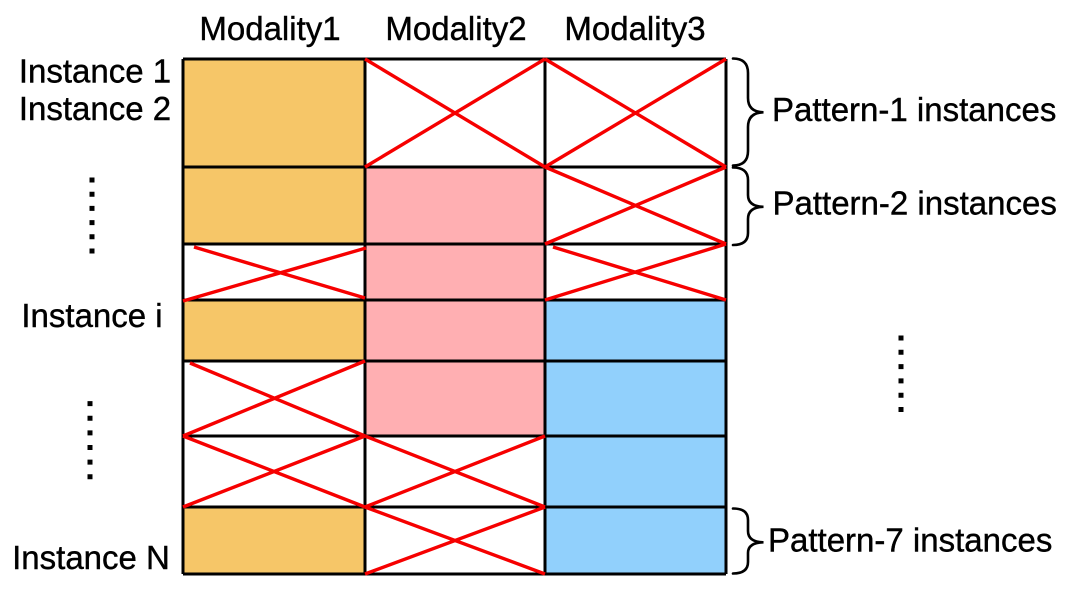 This screenshot has height=606, width=1080. Describe the element at coordinates (910, 540) in the screenshot. I see `svg-text: Pattern-7 instances` at that location.